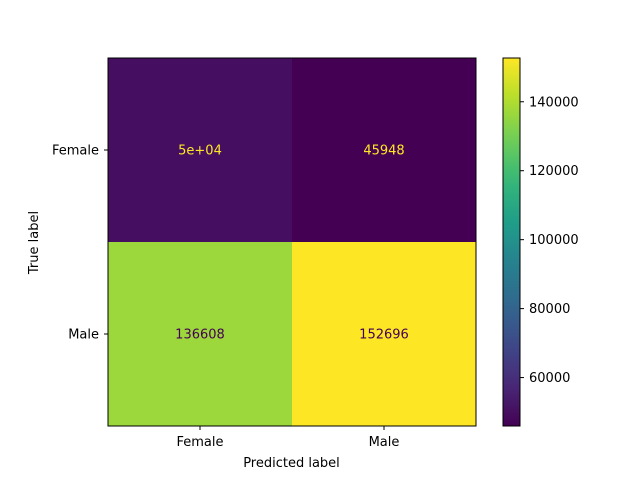 This screenshot has height=484, width=640. I want to click on colorbar-tick-label: 100000, so click(554, 240).